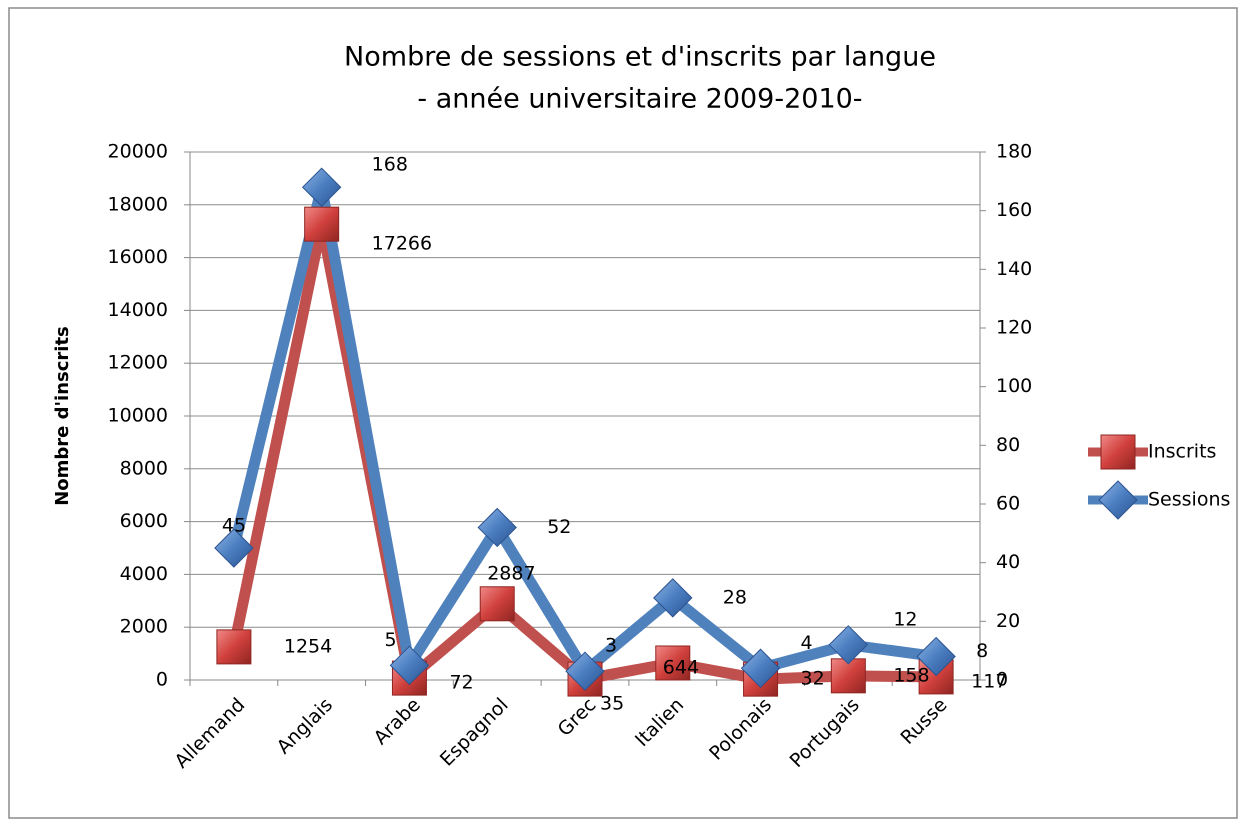 This screenshot has height=824, width=1245. Describe the element at coordinates (1008, 445) in the screenshot. I see `y2-tick-label: 80` at that location.